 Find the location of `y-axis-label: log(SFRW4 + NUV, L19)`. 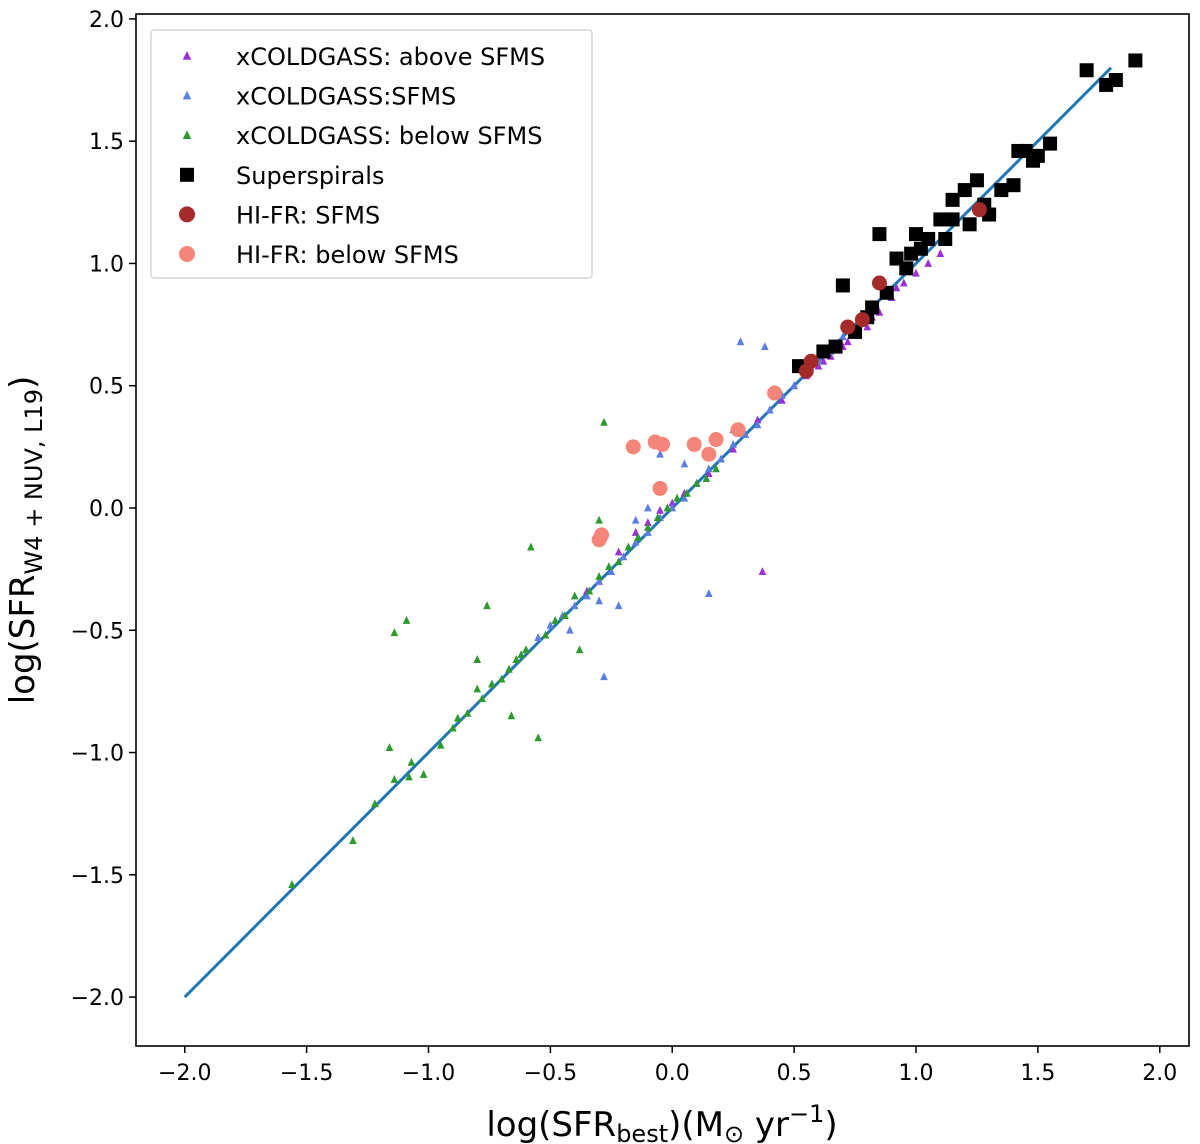

y-axis-label: log(SFRW4 + NUV, L19) is located at coordinates (25, 540).